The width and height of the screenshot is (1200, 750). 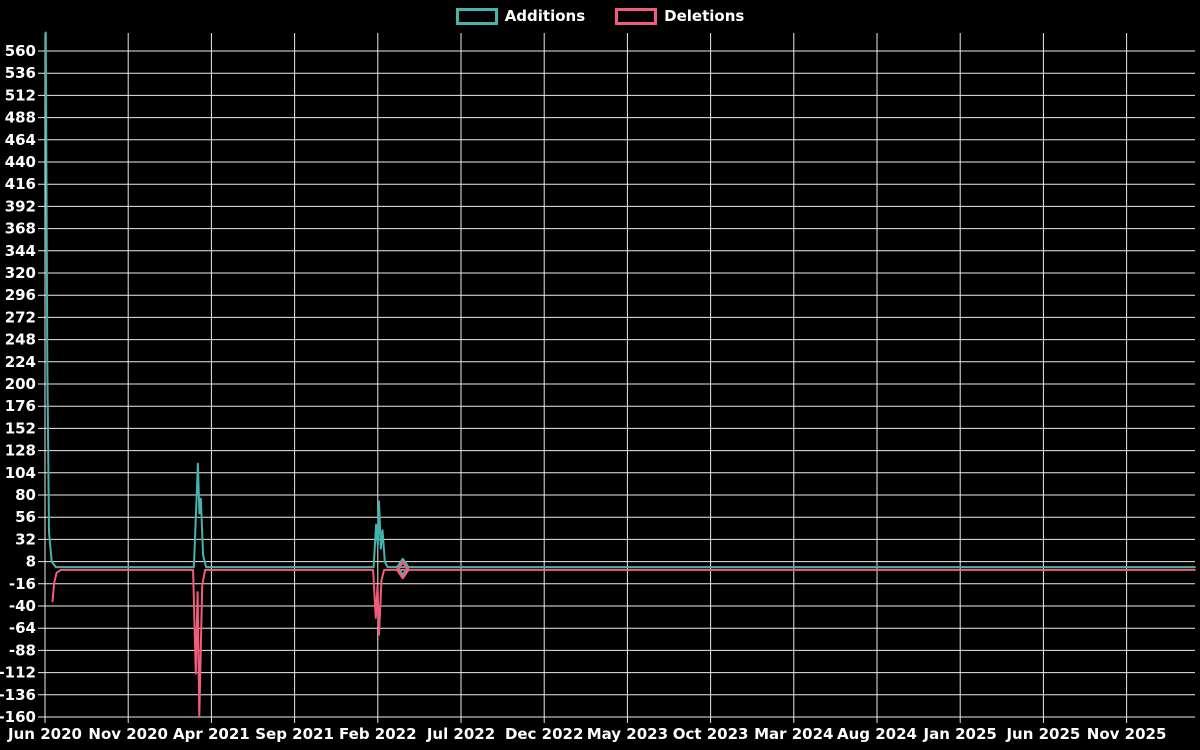 What do you see at coordinates (20, 295) in the screenshot?
I see `y-tick-label: 296` at bounding box center [20, 295].